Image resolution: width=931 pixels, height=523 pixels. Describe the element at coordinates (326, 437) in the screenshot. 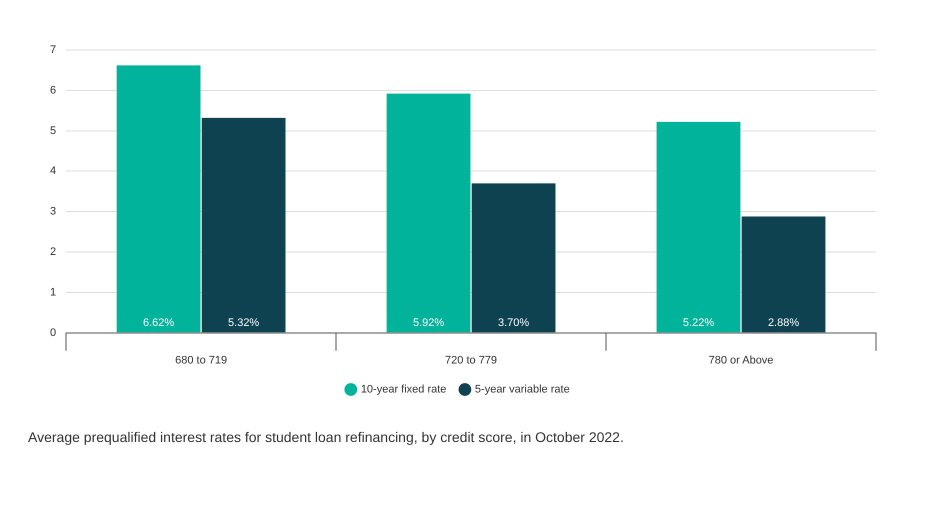

I see `text: Average prequalified interest rates for student loan refinancing, by credit score, in October 2022.` at that location.